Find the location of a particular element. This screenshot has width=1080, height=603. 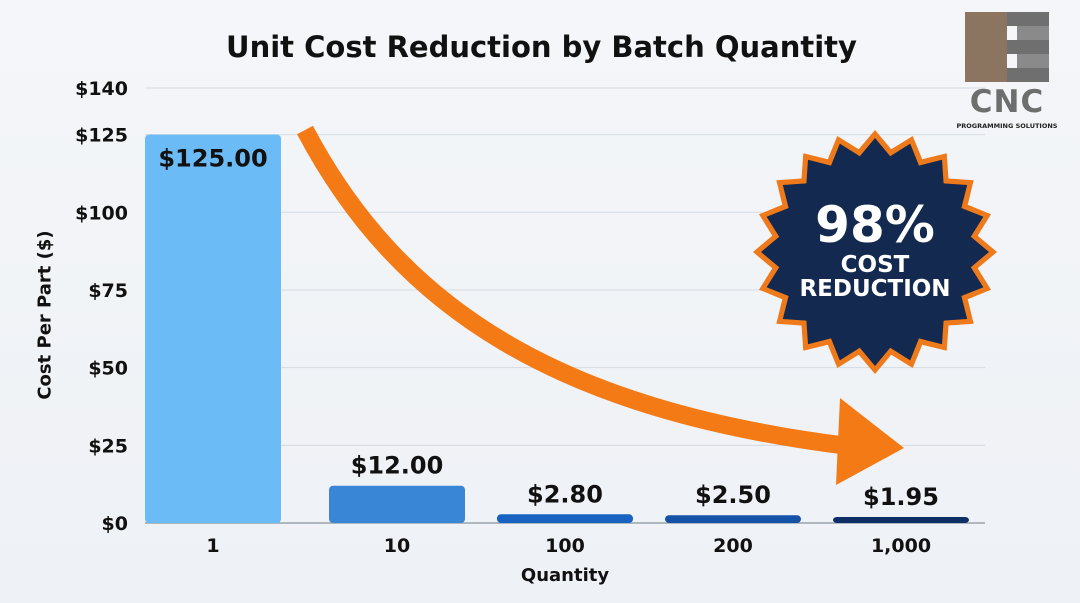

x-tick-label: 10 is located at coordinates (397, 546).